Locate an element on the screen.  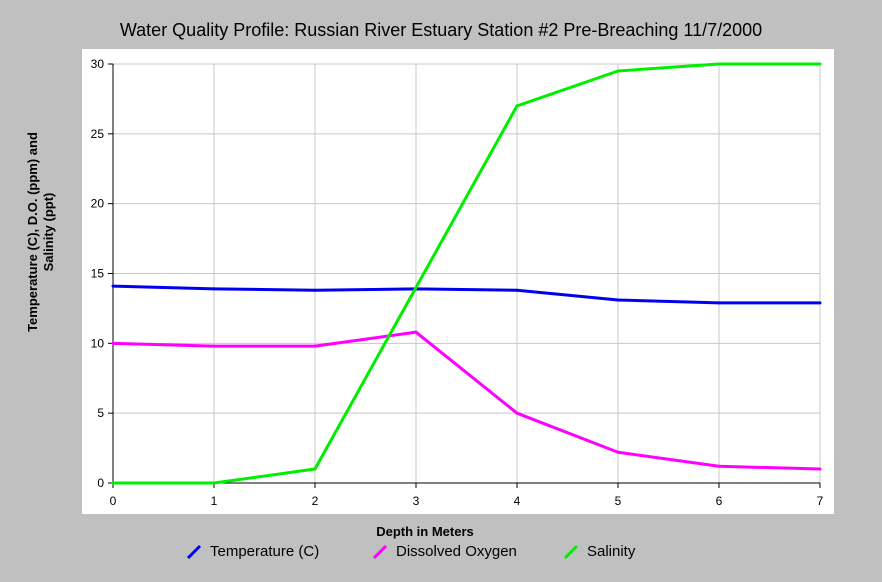
y-tick-label: 10 is located at coordinates (98, 343).